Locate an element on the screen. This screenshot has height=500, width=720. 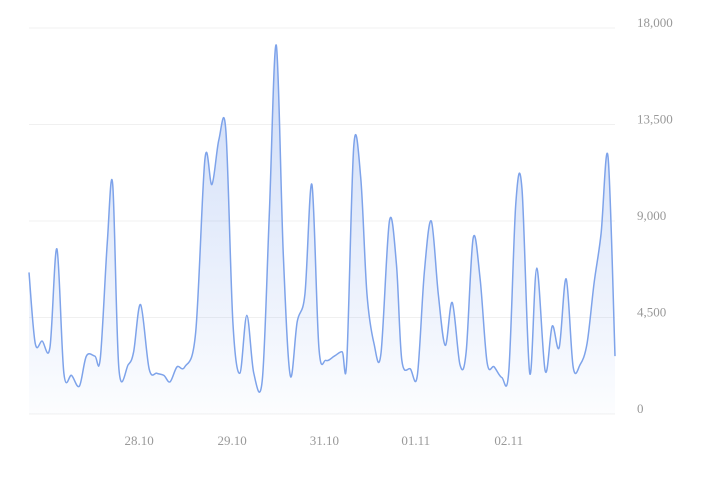
x-tick-label: 28.10 is located at coordinates (138, 440).